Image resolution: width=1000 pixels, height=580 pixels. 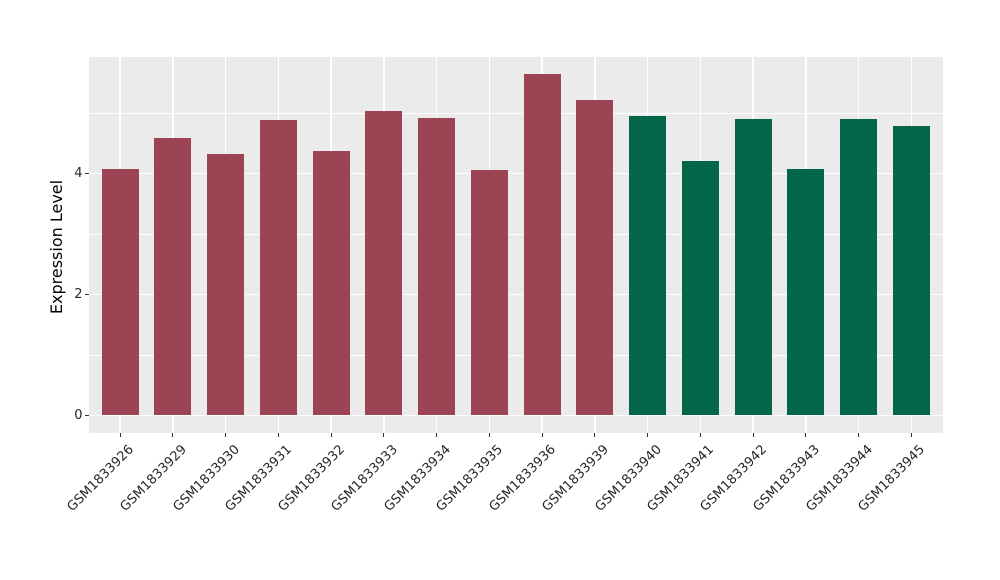 I want to click on x-tick-label: GSM1833939, so click(x=575, y=478).